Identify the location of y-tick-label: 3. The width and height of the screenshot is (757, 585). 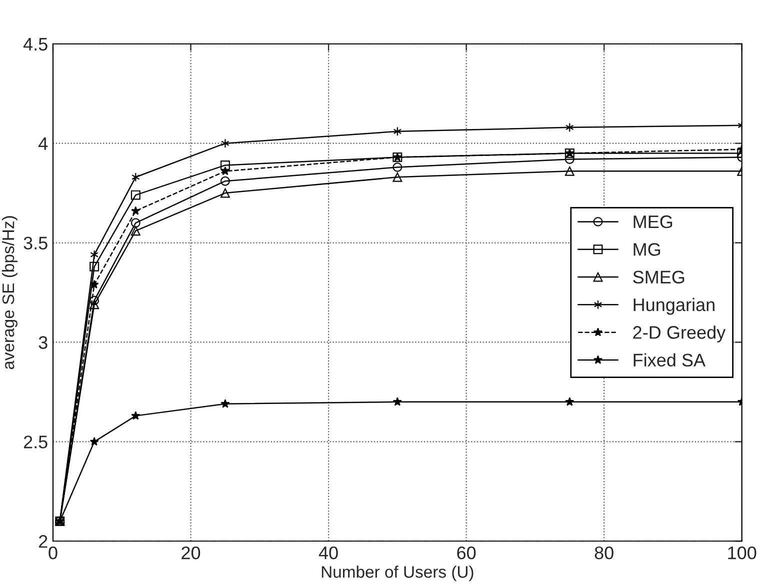
(43, 342).